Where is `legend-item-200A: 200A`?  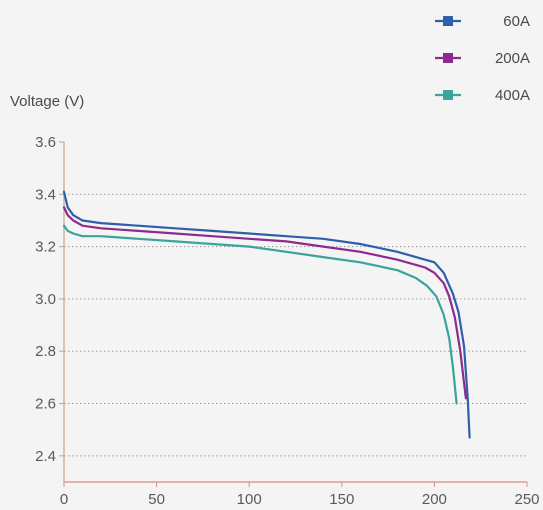
legend-item-200A: 200A is located at coordinates (482, 58).